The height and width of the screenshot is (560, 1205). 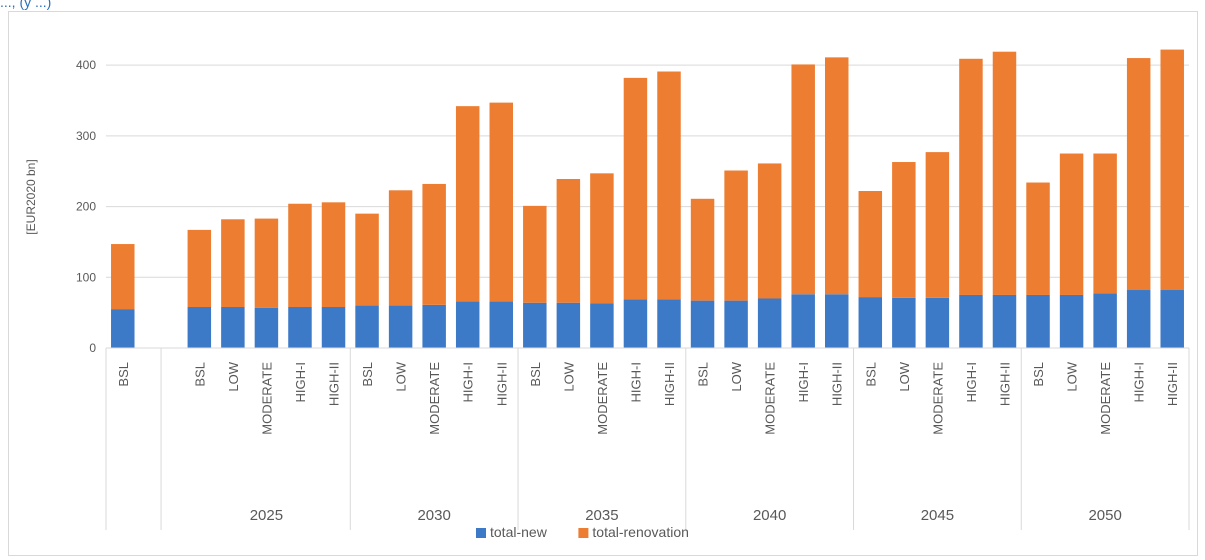 I want to click on x-group-label-2045: 2045, so click(x=937, y=515).